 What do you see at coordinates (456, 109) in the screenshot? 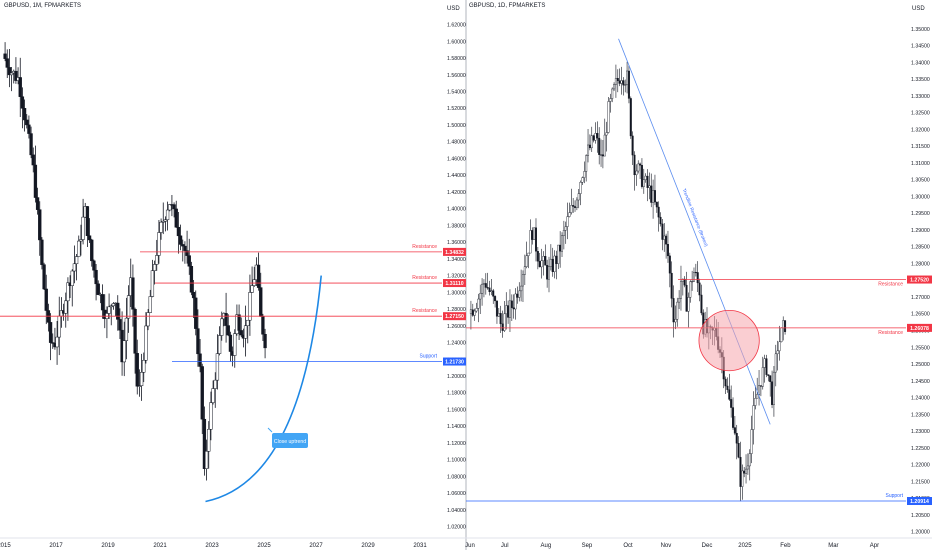
I see `left-y-tick-label: 1.52000` at bounding box center [456, 109].